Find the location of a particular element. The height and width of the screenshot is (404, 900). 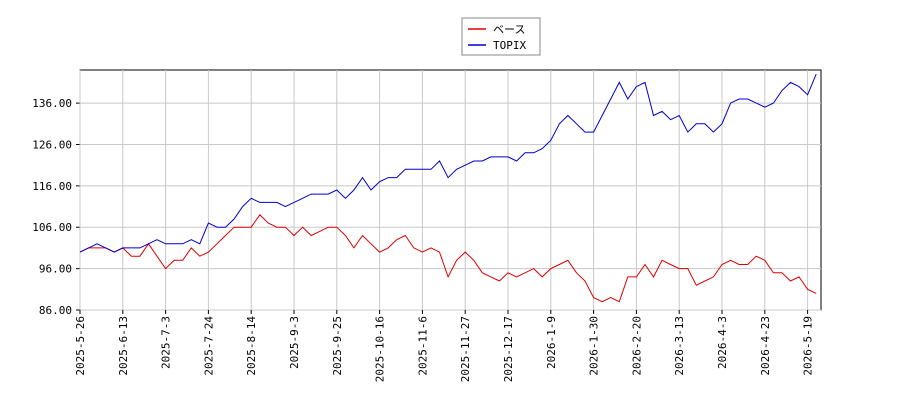

y-tick-label: 116.00 is located at coordinates (52, 186).